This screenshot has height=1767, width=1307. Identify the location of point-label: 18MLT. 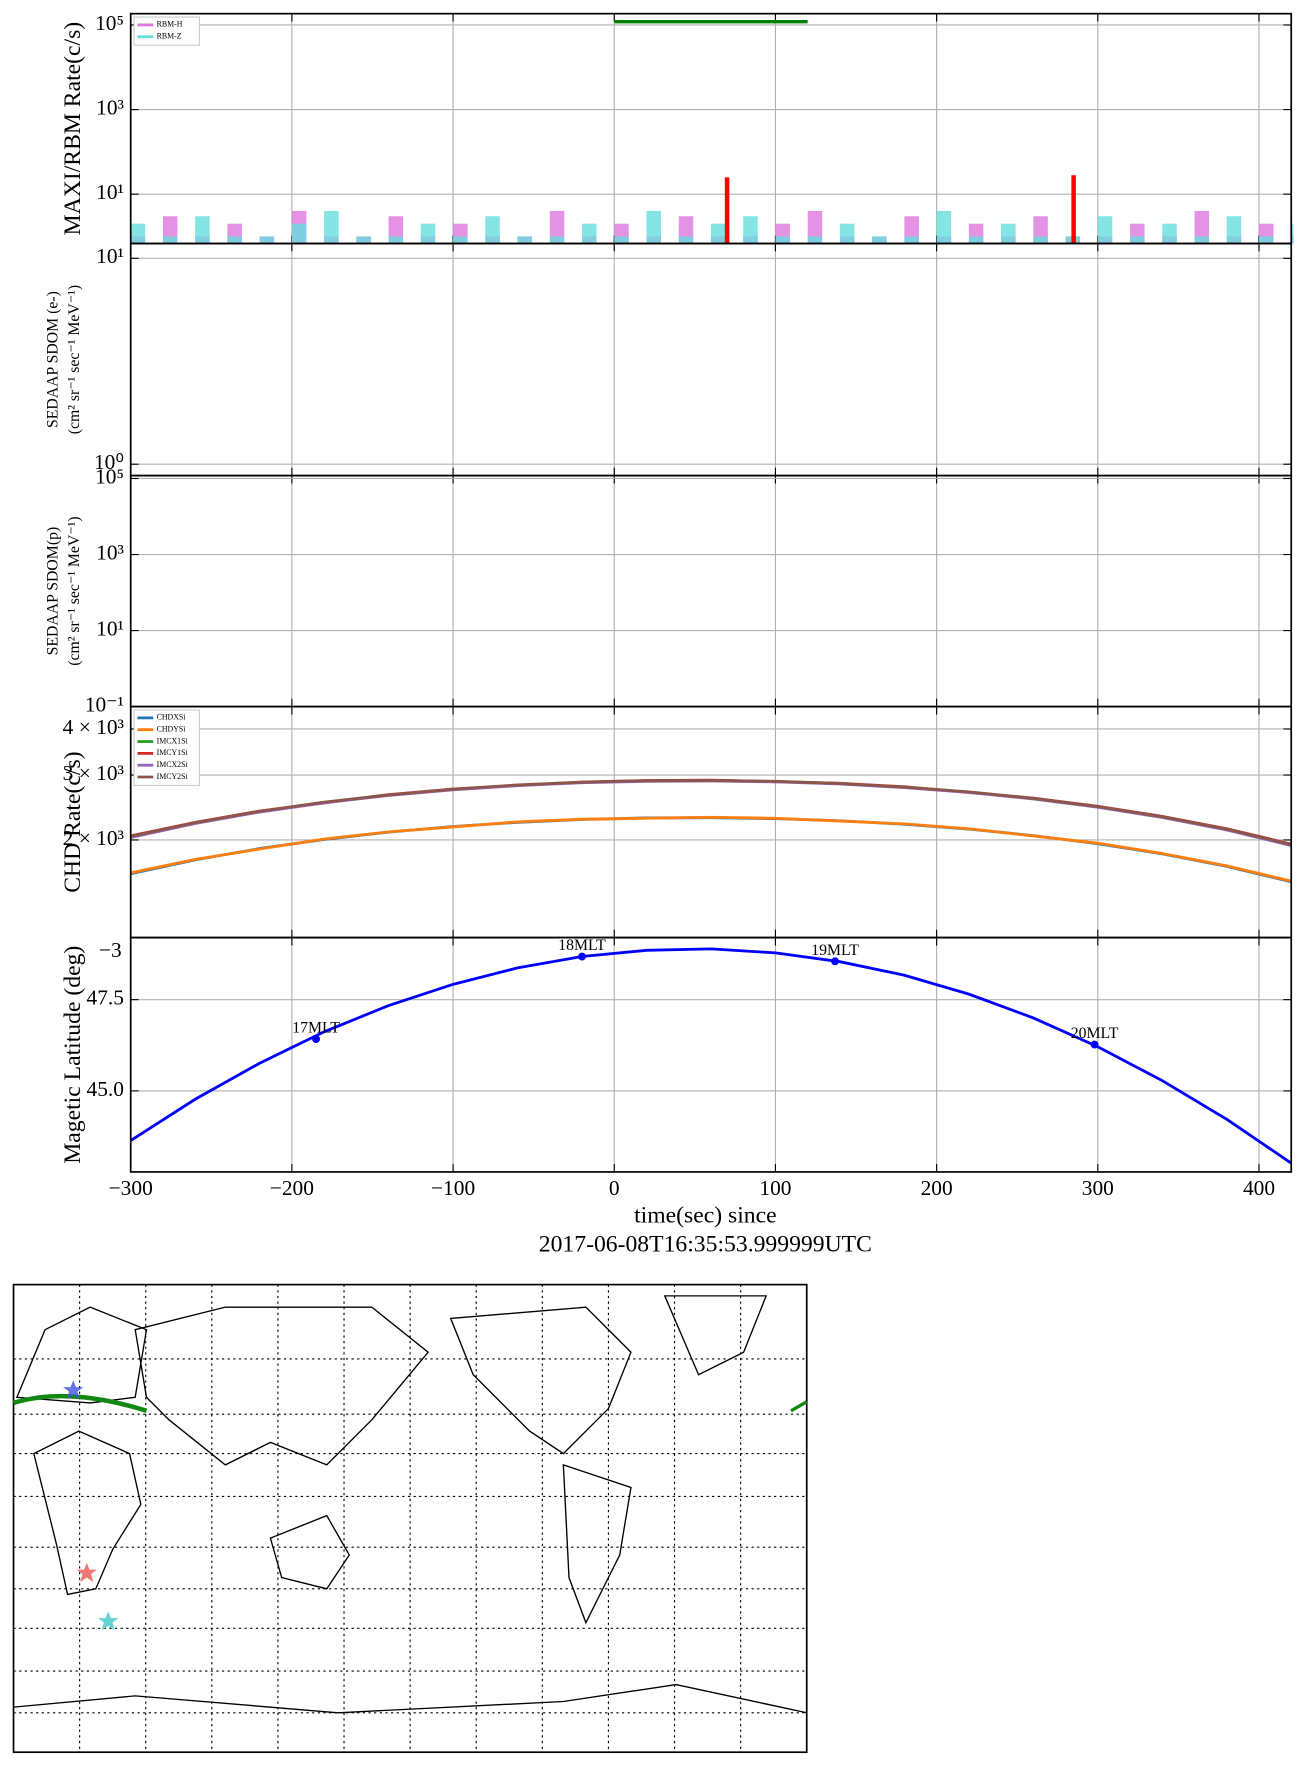
(582, 945).